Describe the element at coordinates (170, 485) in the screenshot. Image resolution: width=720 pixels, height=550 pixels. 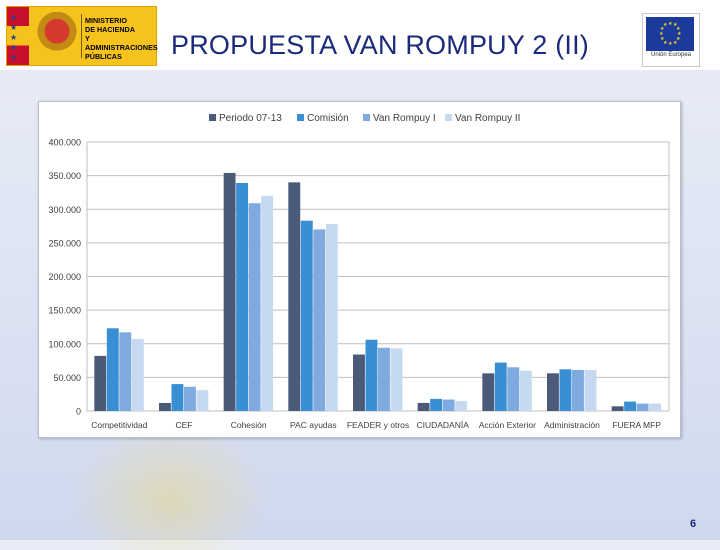
I see `background-star-decoration` at that location.